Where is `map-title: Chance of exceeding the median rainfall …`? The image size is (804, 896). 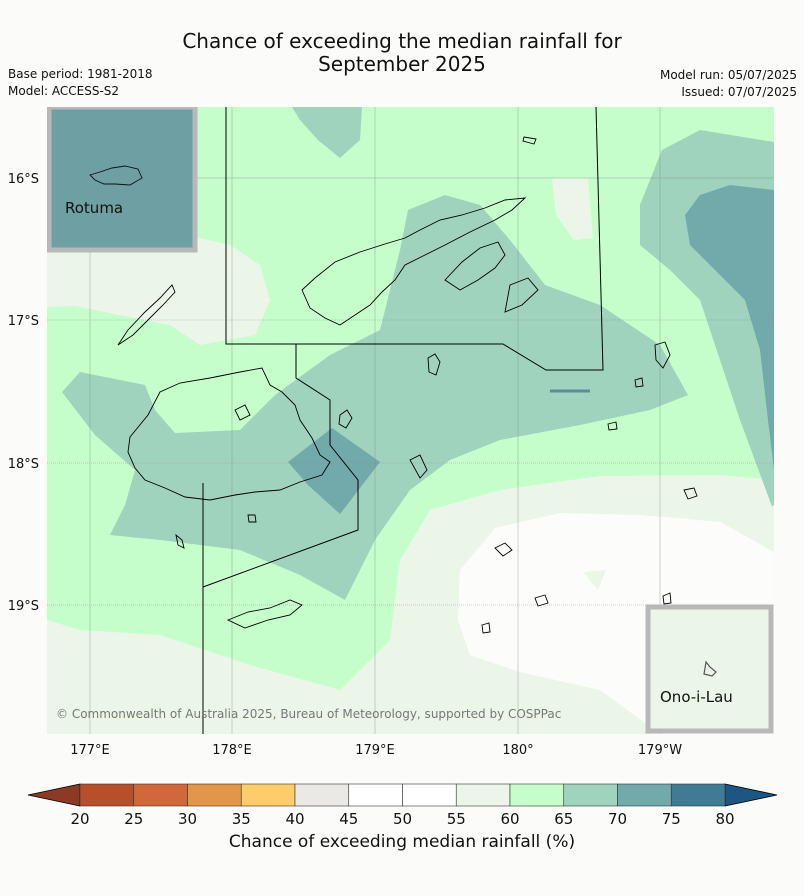
map-title: Chance of exceeding the median rainfall … is located at coordinates (402, 53).